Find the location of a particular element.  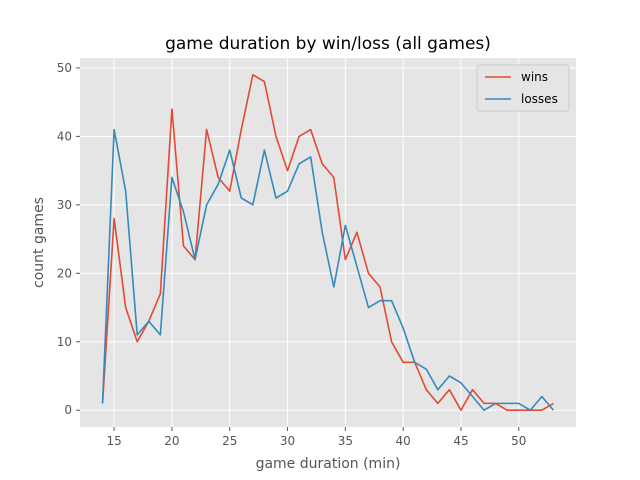

x-axis-ticks: 15 20 25 30 35 40 45 50 is located at coordinates (316, 437).